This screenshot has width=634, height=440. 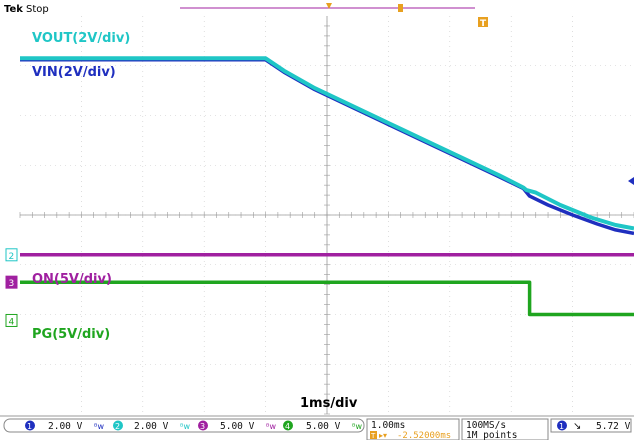 I want to click on record-view-marker, so click(x=400, y=8).